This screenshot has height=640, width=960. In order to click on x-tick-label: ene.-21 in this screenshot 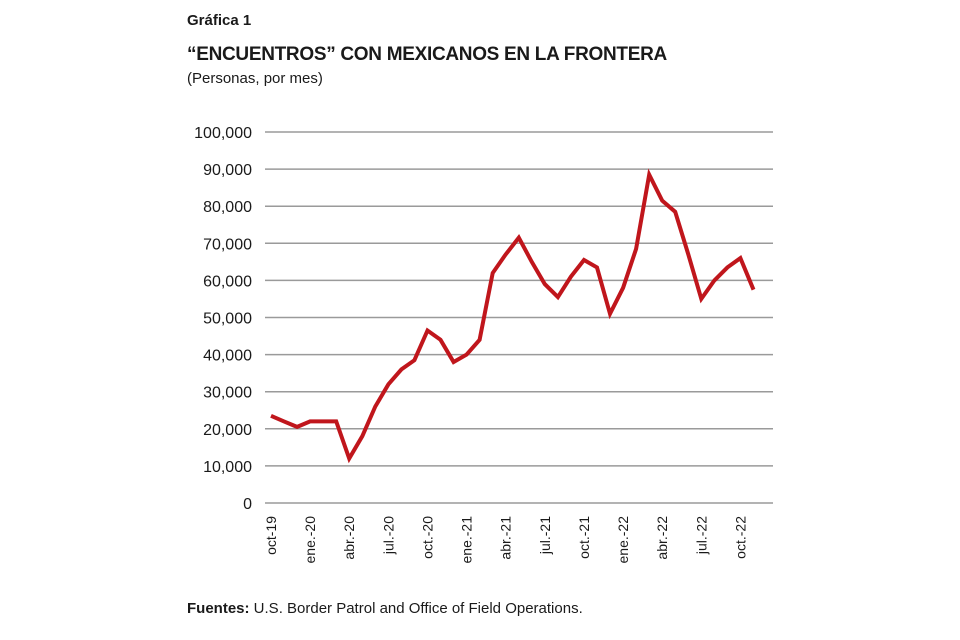, I will do `click(467, 540)`.